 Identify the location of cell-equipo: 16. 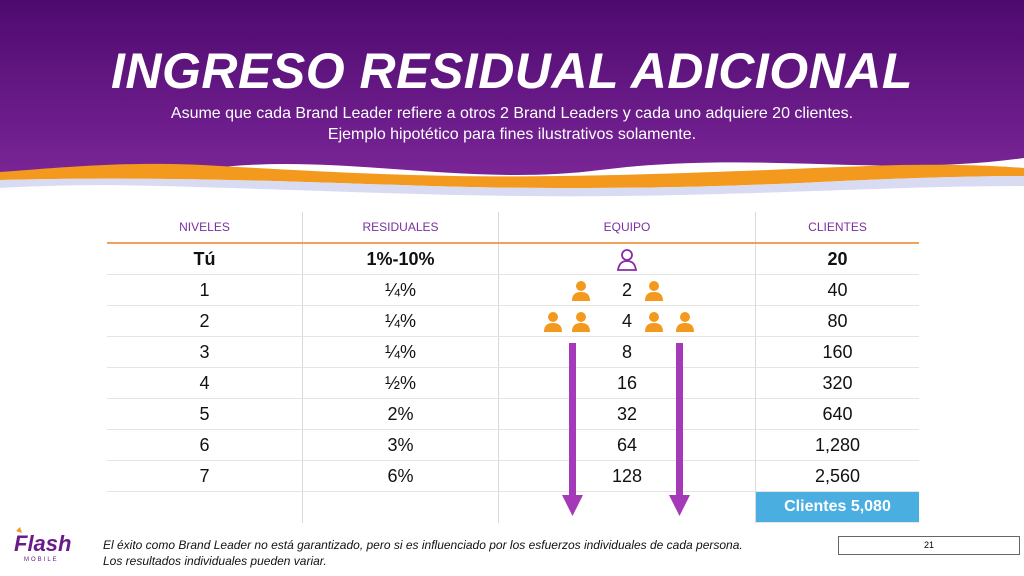
(627, 383).